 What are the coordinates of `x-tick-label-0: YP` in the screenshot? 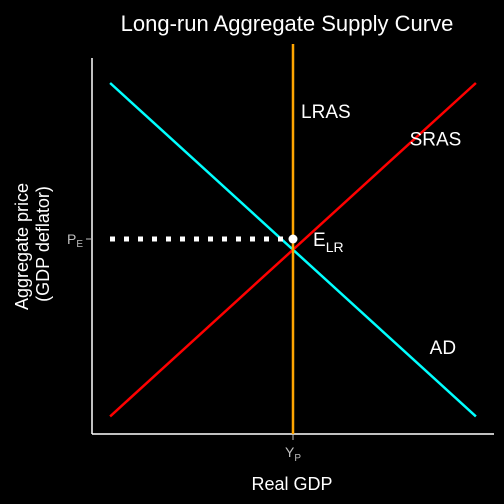 It's located at (293, 454).